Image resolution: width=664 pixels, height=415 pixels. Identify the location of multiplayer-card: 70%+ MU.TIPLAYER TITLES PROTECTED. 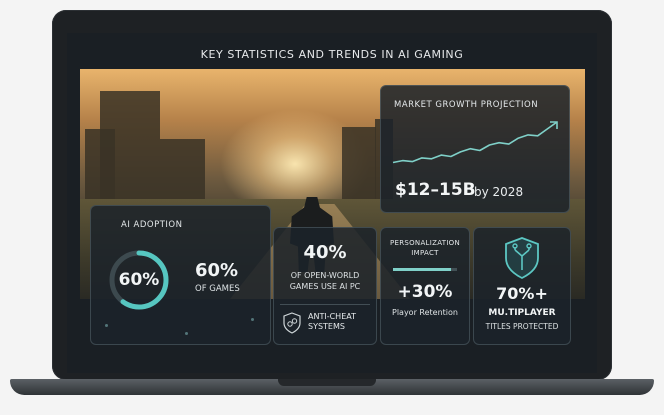
(522, 286).